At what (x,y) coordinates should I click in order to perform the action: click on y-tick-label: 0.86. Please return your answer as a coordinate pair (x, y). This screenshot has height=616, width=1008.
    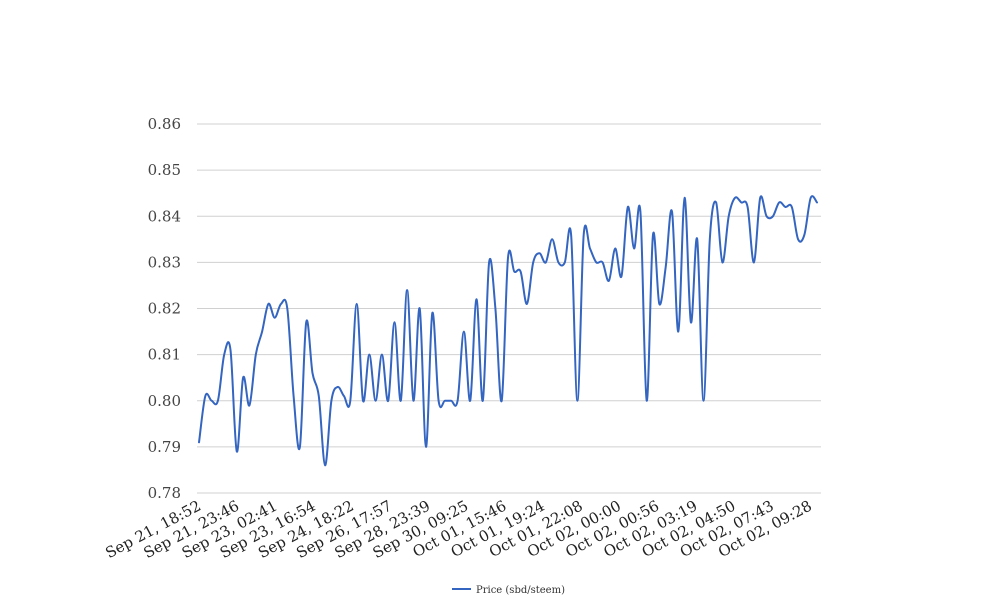
    Looking at the image, I should click on (164, 124).